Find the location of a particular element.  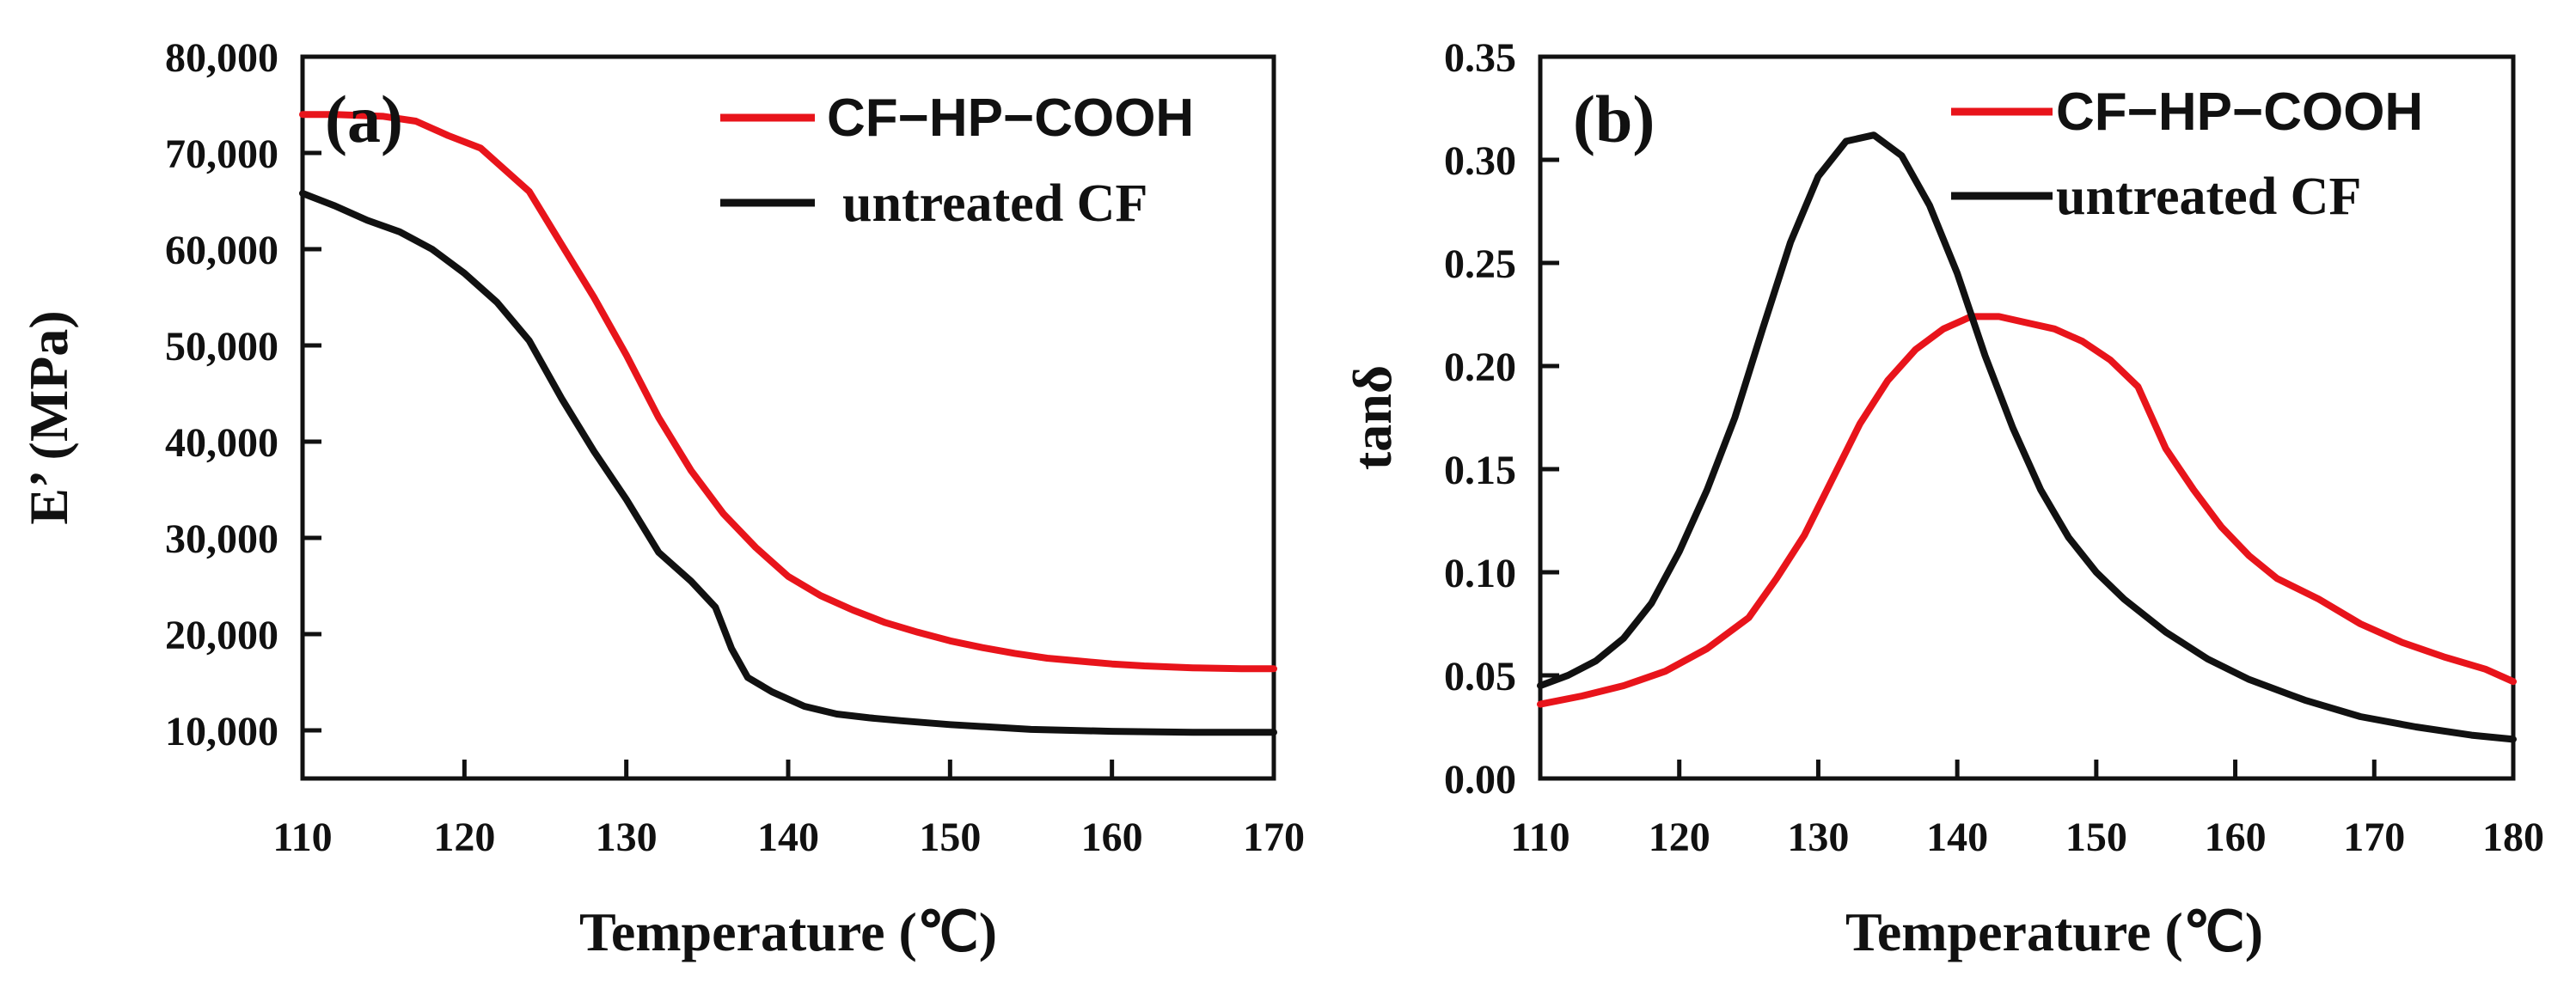

panel-b-x-tick-label: 120 is located at coordinates (1679, 838).